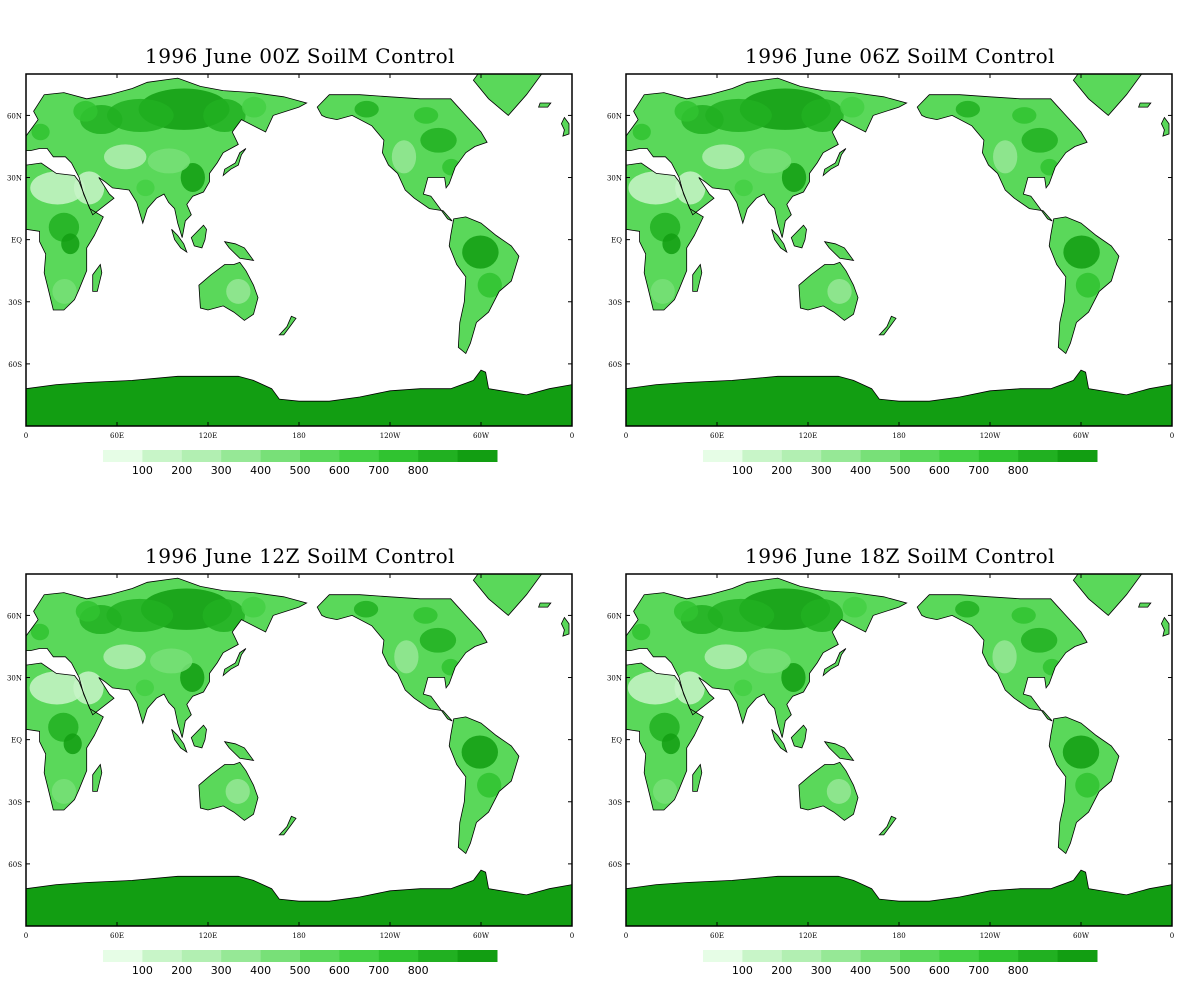 Image resolution: width=1200 pixels, height=1000 pixels. Describe the element at coordinates (821, 470) in the screenshot. I see `colorbar-label: 300` at that location.